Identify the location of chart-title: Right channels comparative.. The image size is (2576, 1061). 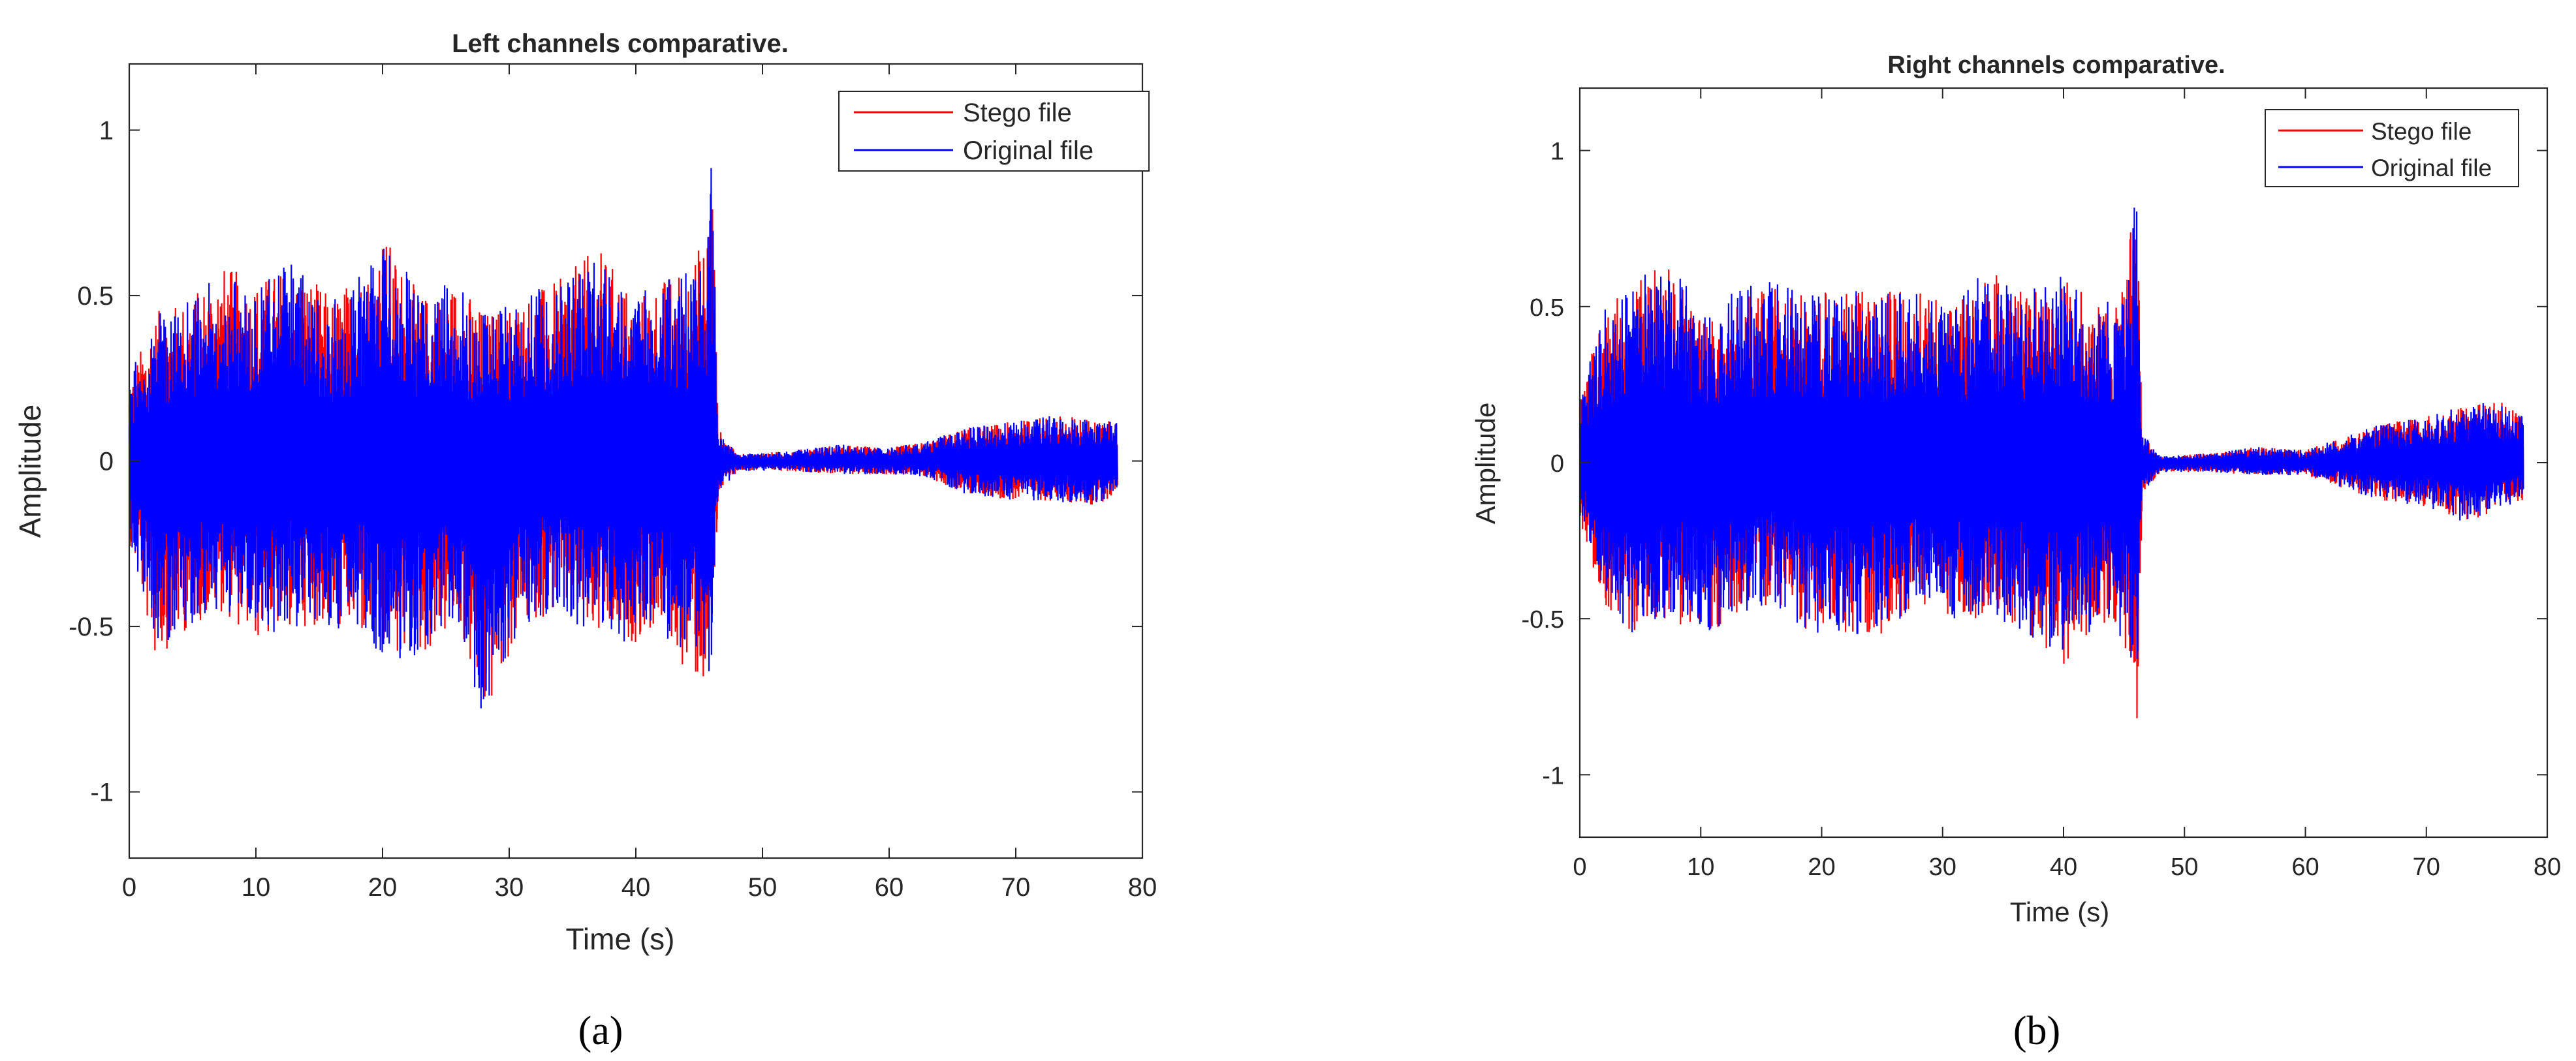
(2056, 66).